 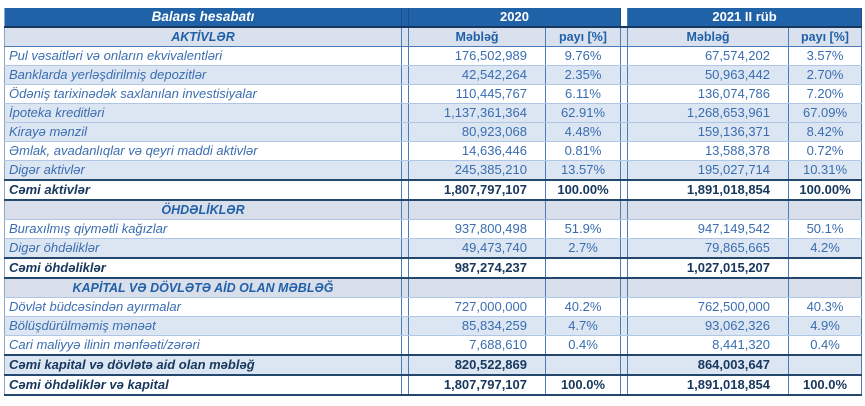 What do you see at coordinates (477, 210) in the screenshot?
I see `amount-2020-cell` at bounding box center [477, 210].